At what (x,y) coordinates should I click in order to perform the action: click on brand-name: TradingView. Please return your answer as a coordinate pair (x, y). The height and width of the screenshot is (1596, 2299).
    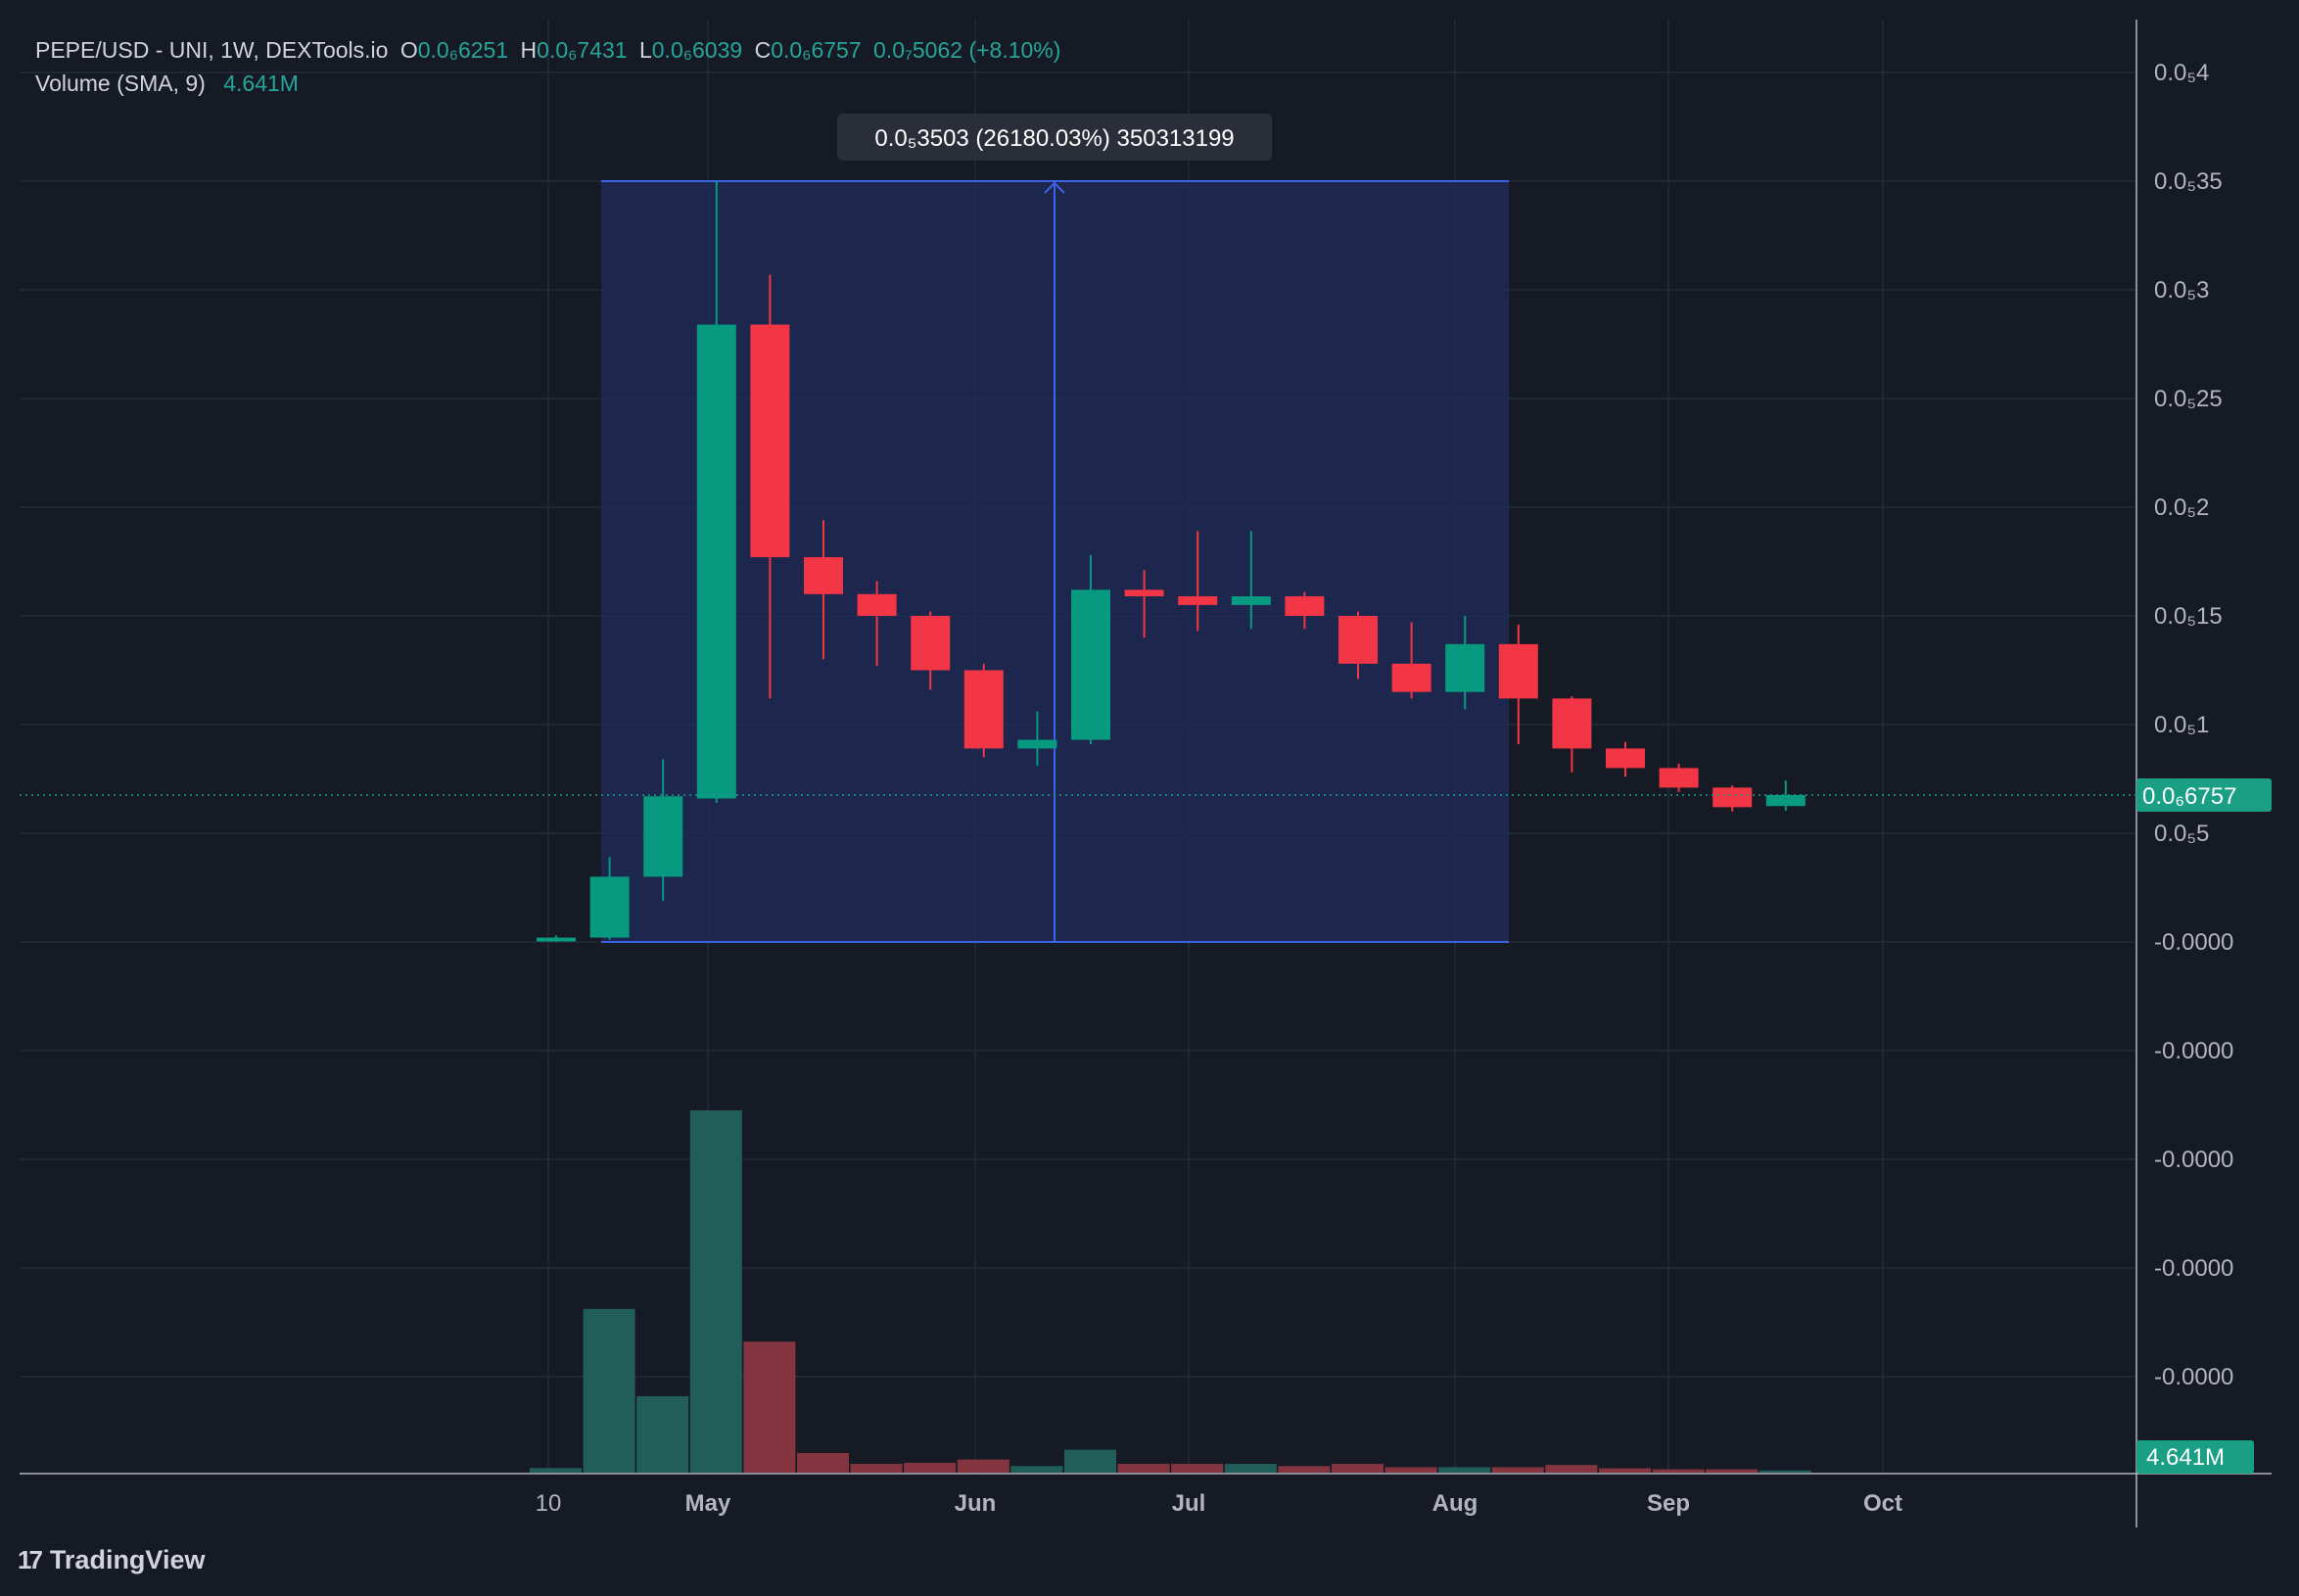
    Looking at the image, I should click on (128, 1559).